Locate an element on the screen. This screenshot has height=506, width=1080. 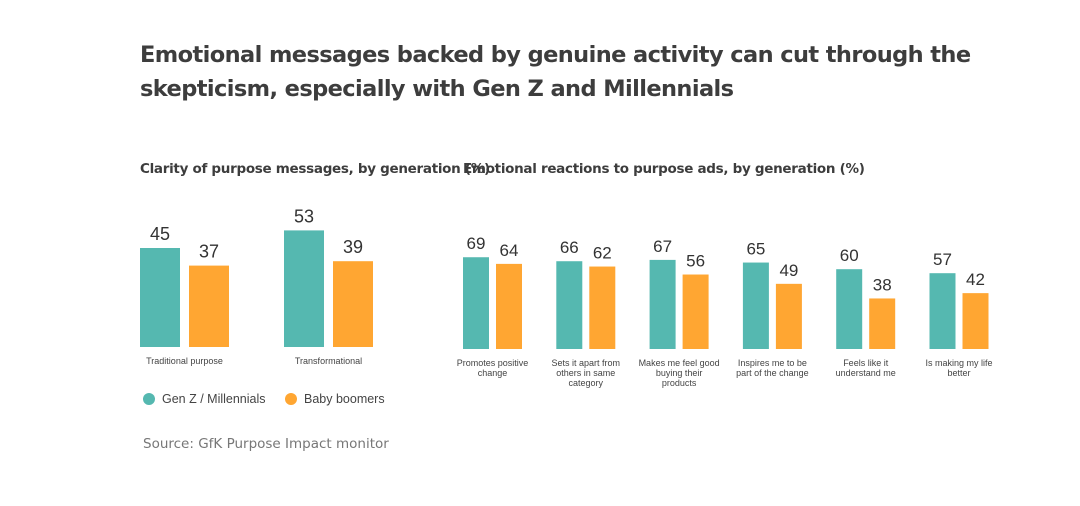
category-label: Is making my life is located at coordinates (958, 363).